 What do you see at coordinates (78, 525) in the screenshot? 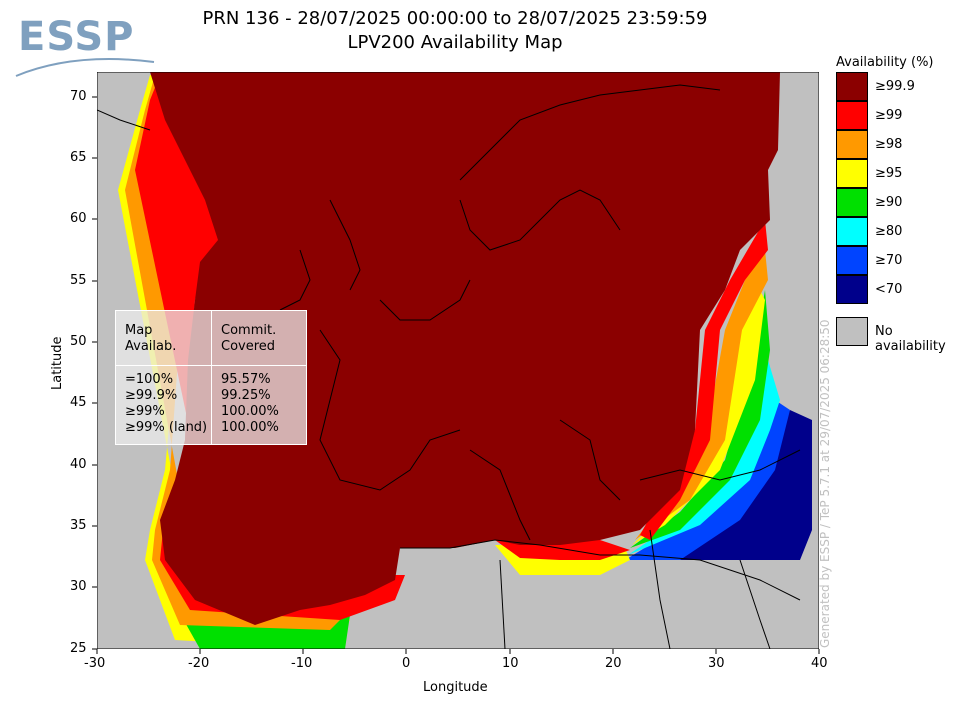
I see `y-tick: 35` at bounding box center [78, 525].